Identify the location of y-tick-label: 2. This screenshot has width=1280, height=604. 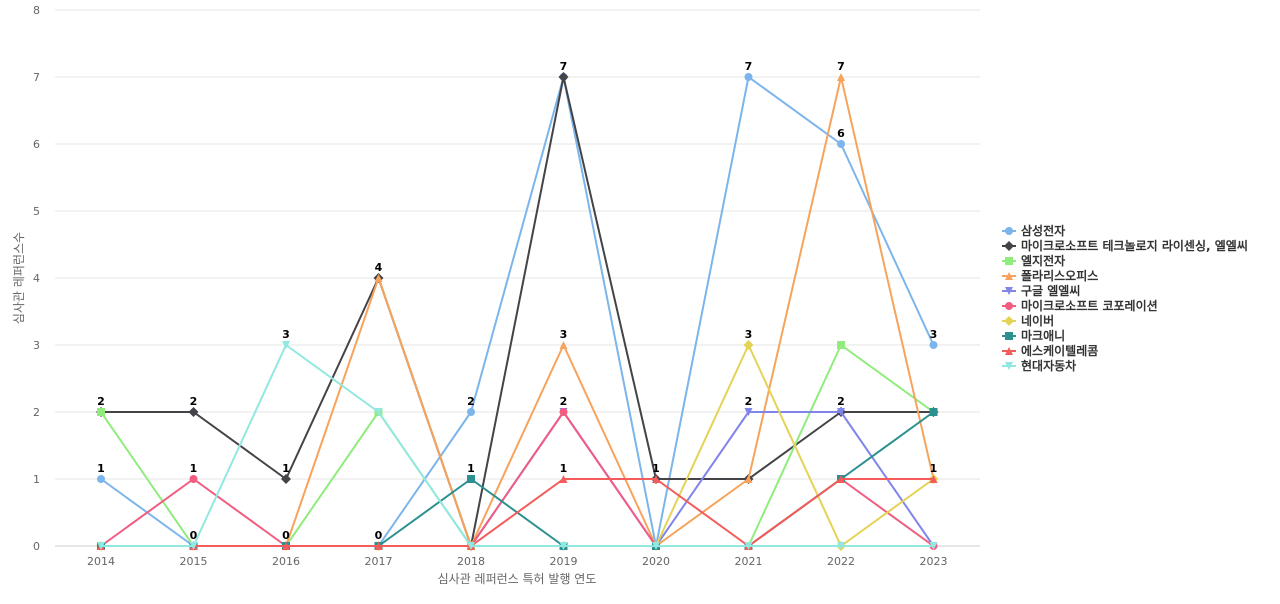
(36, 412).